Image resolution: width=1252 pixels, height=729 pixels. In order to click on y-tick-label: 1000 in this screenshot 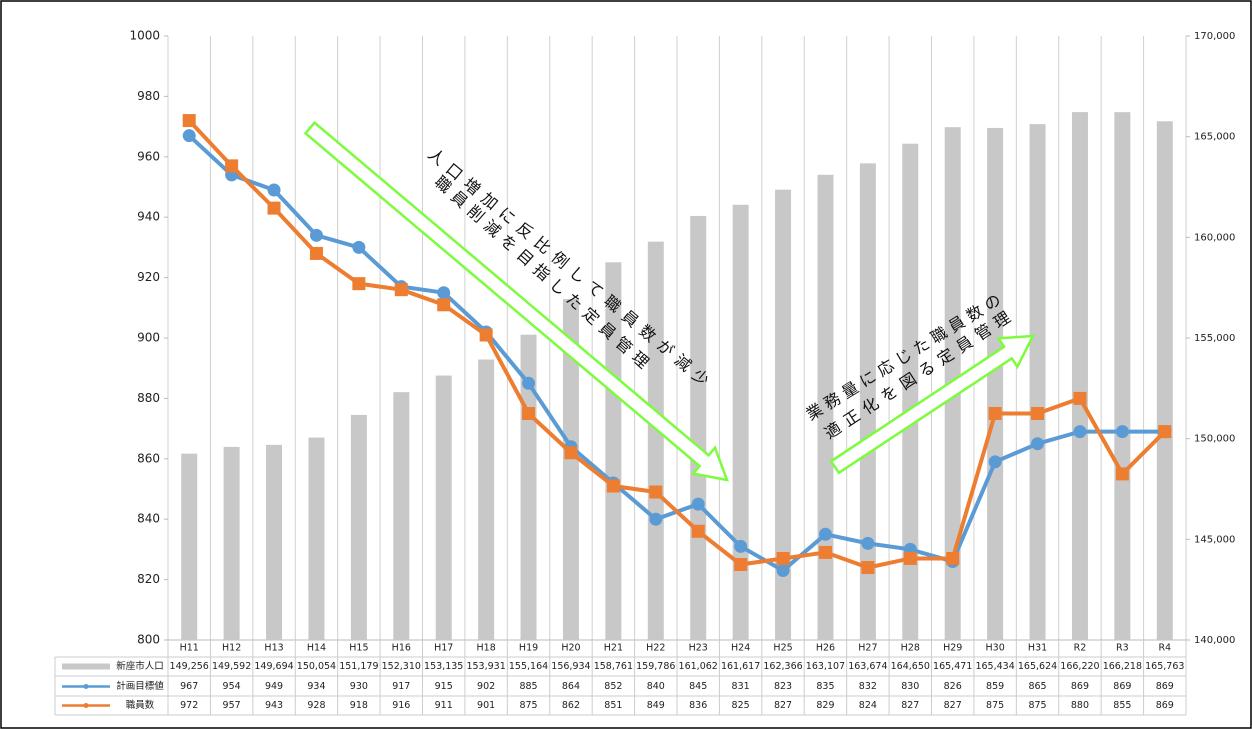, I will do `click(144, 36)`.